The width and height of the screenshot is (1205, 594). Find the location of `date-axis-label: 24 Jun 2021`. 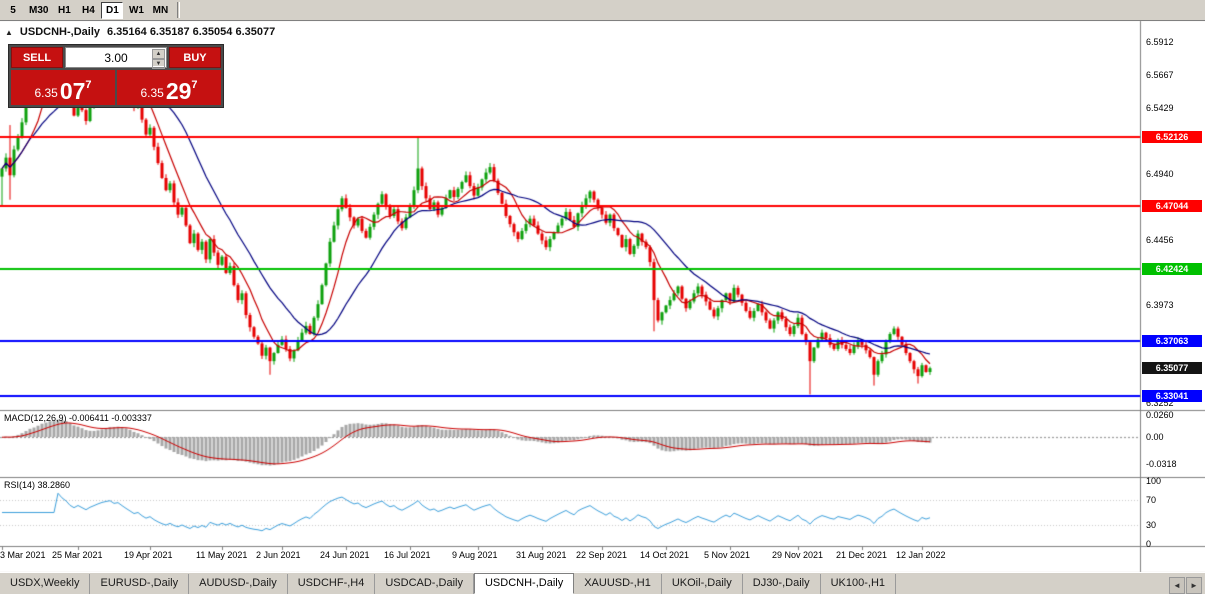

date-axis-label: 24 Jun 2021 is located at coordinates (345, 555).